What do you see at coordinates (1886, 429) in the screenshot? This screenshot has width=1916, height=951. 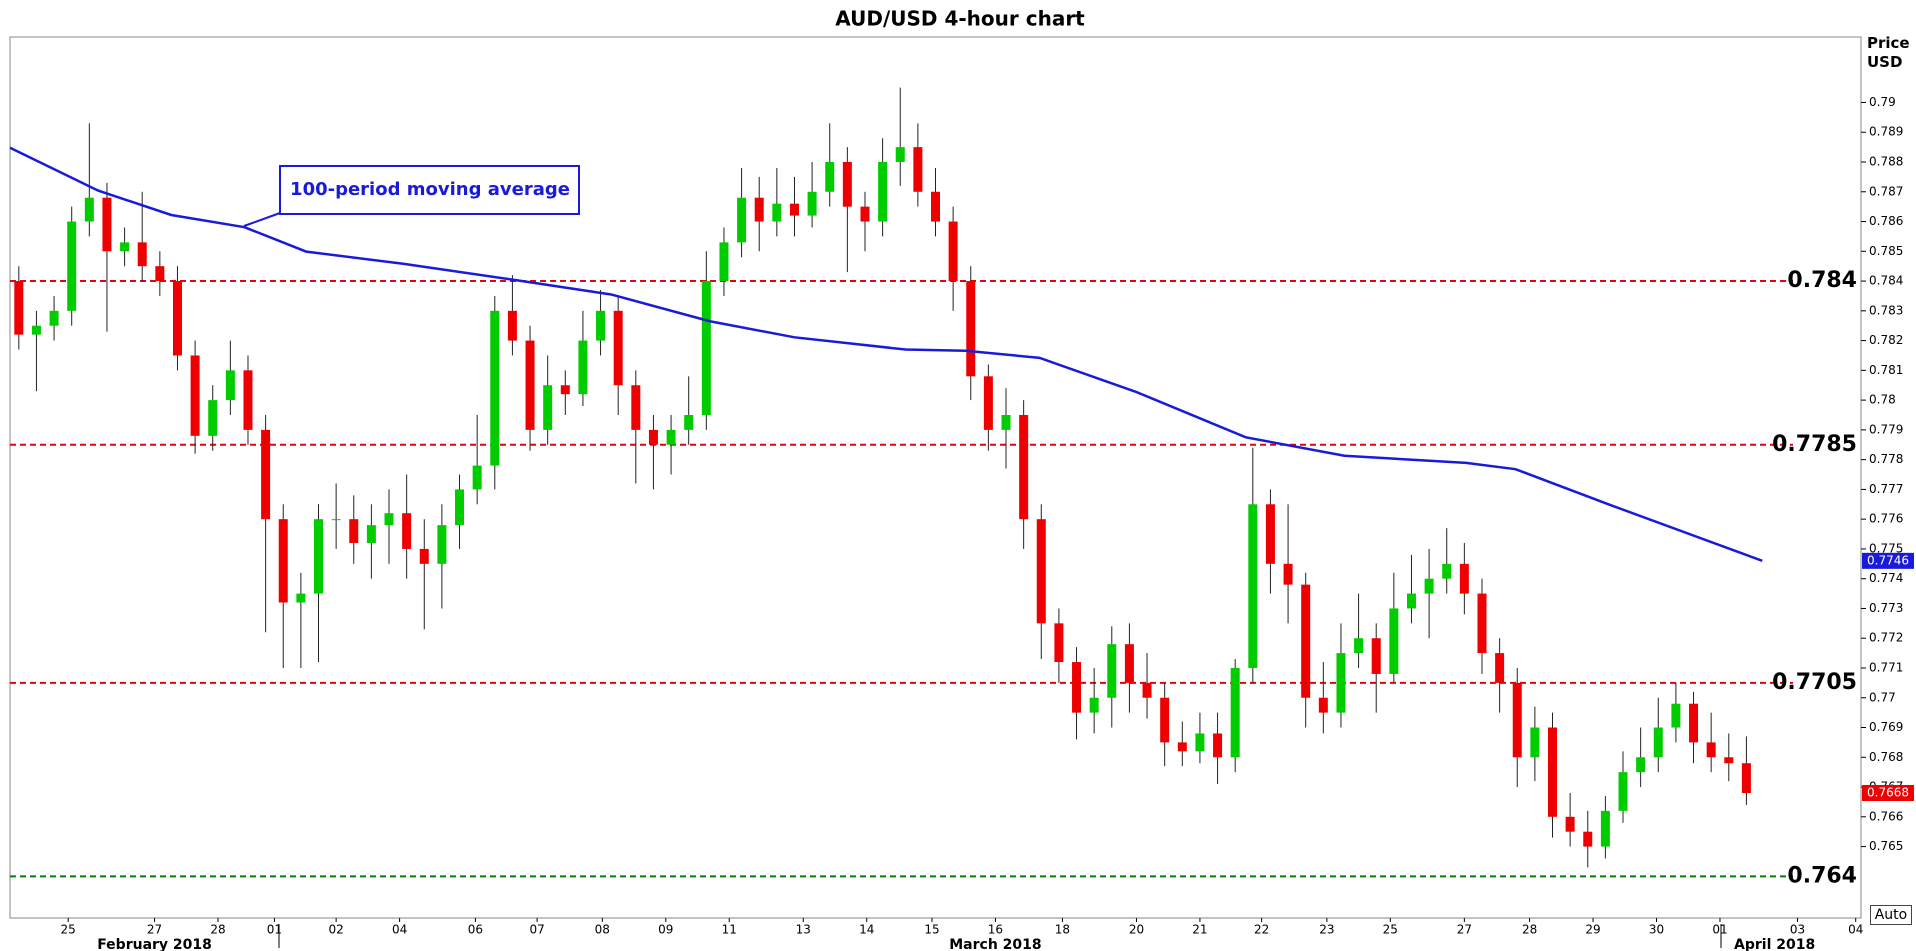 I see `y-tick-label: 0.779` at bounding box center [1886, 429].